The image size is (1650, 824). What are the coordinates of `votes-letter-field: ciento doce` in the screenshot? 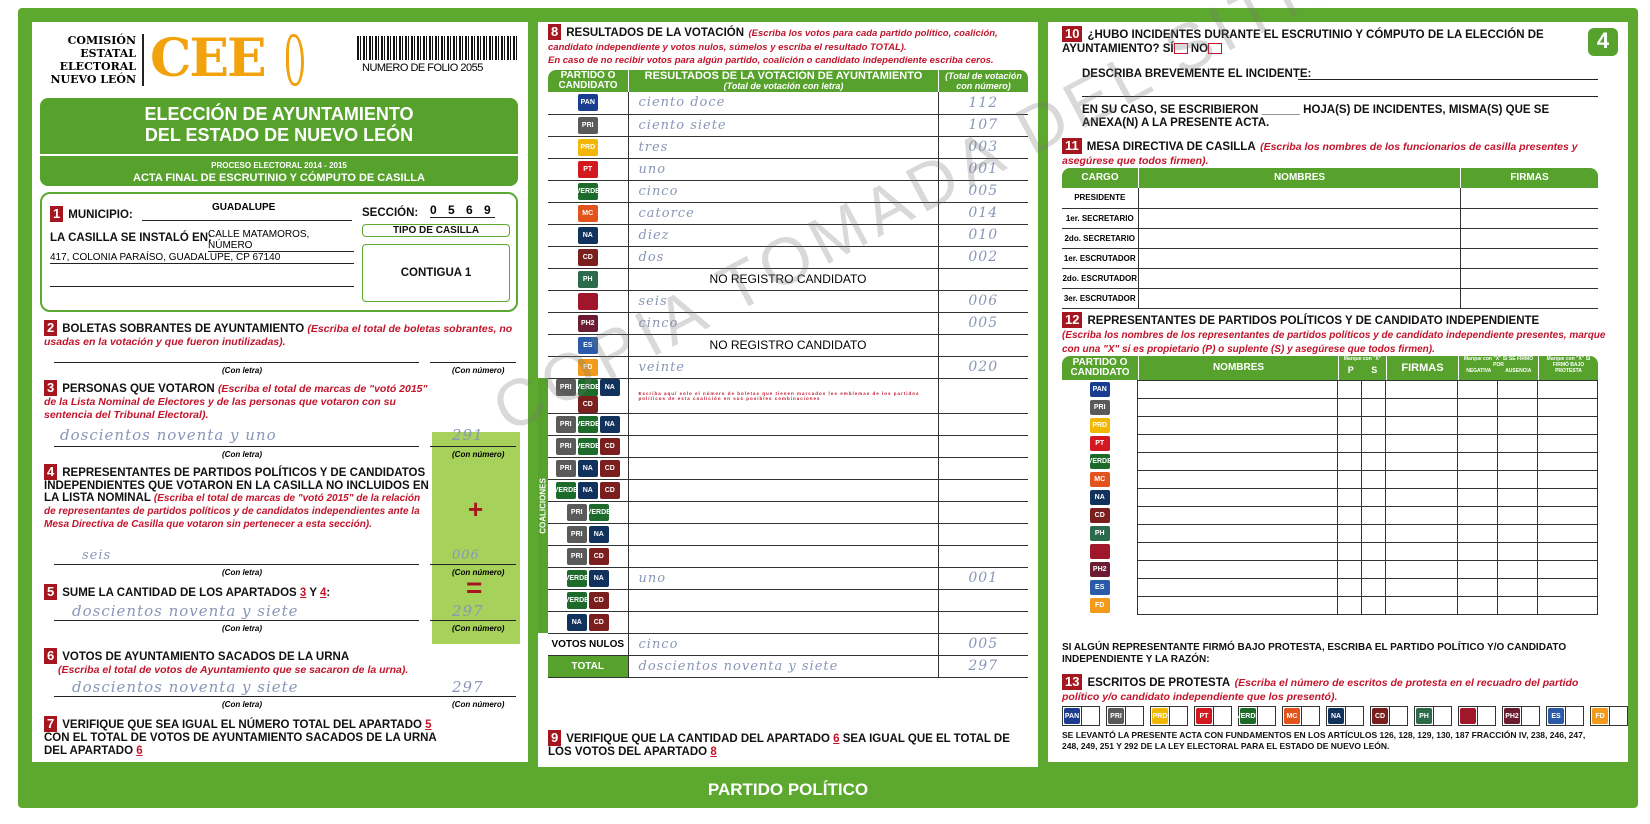 It's located at (782, 103).